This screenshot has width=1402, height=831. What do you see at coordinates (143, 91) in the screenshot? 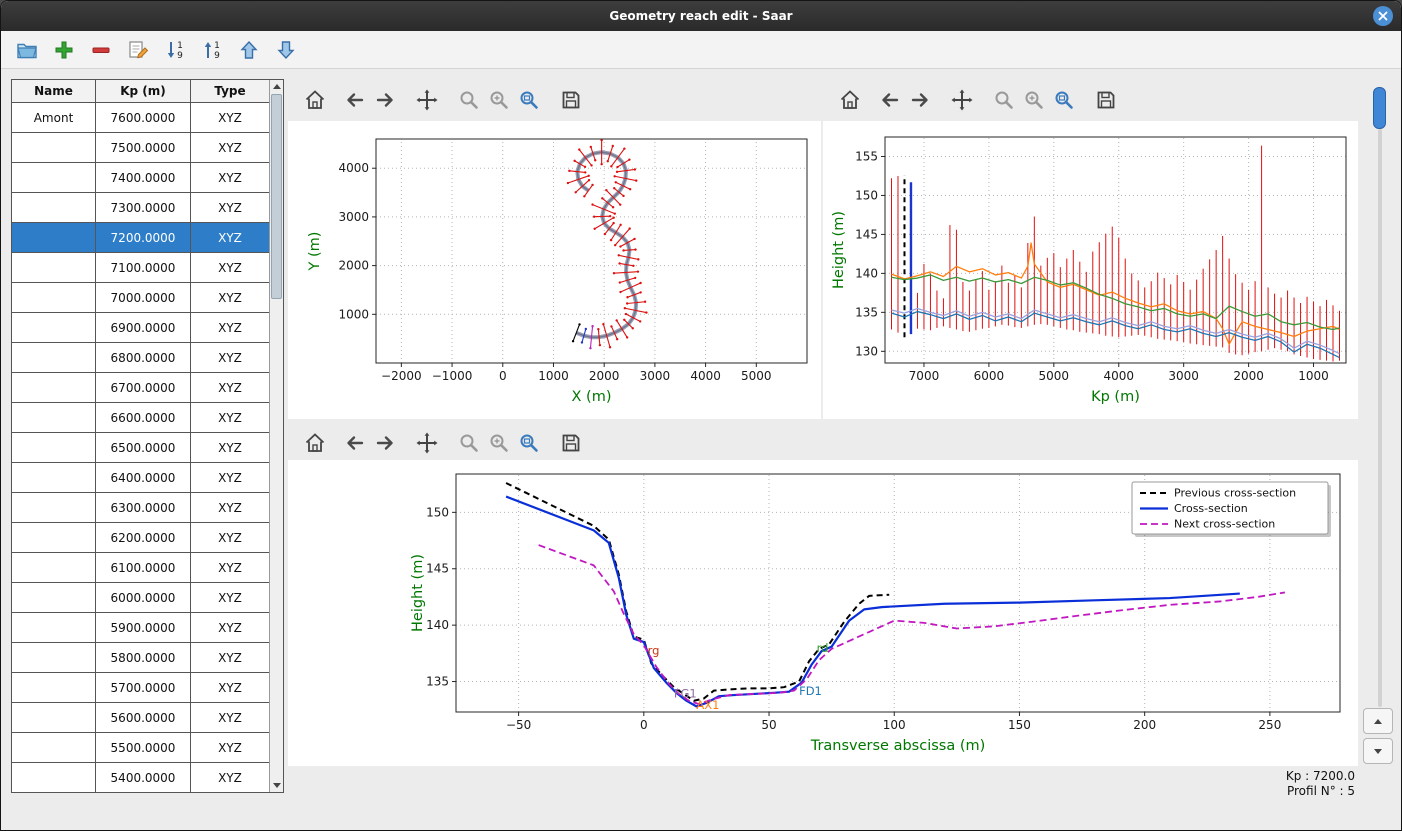
I see `column-header-kp: Kp (m)` at bounding box center [143, 91].